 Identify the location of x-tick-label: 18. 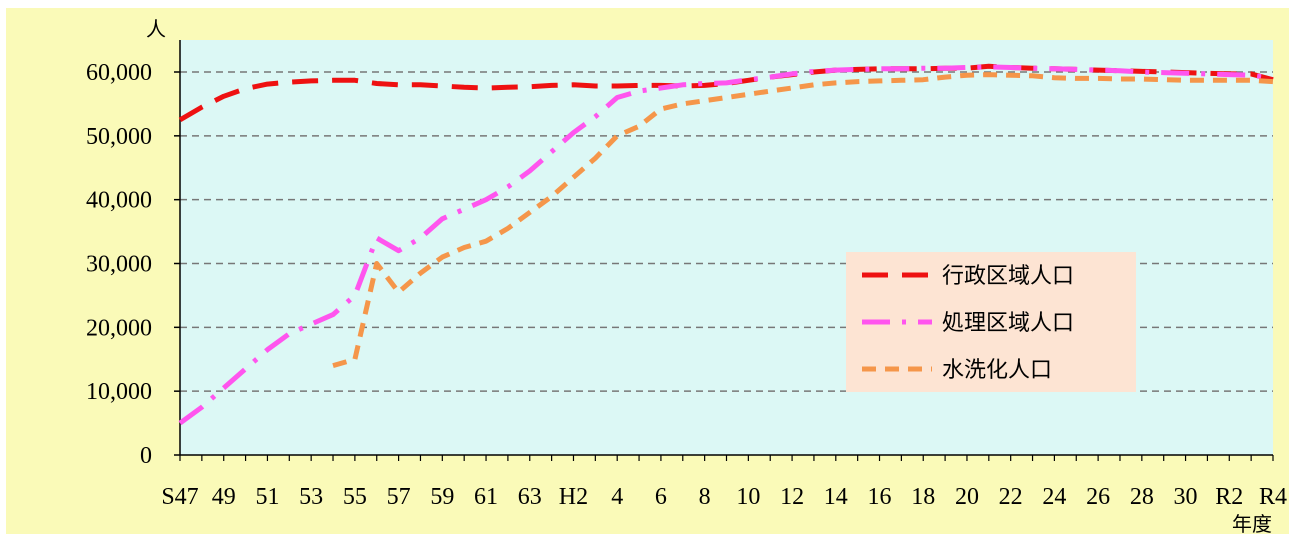
(923, 497).